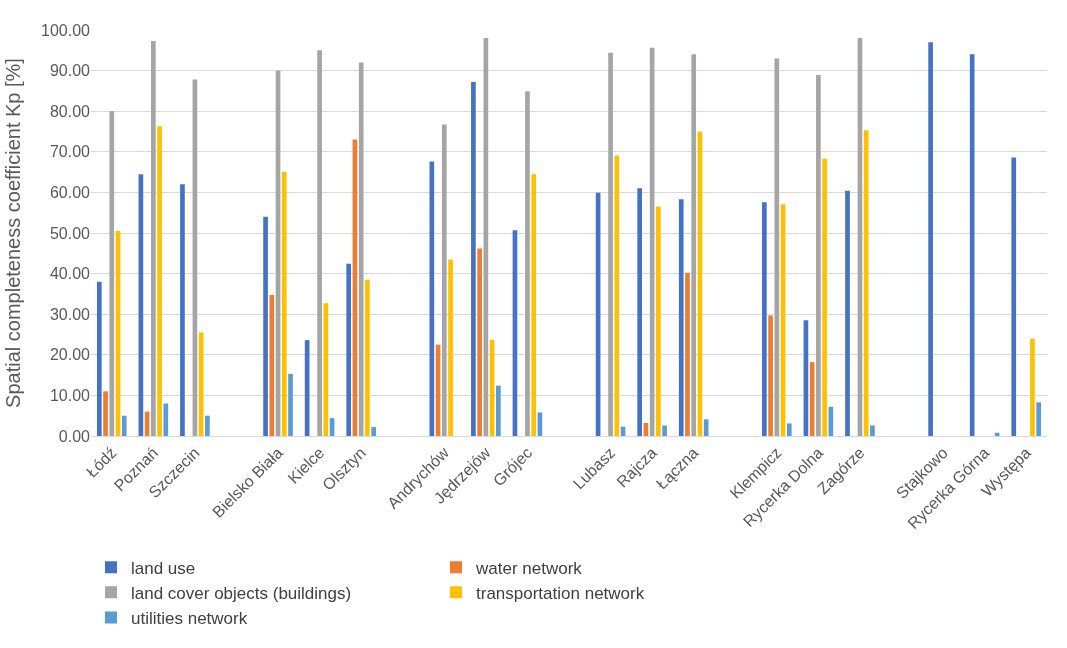  What do you see at coordinates (70, 314) in the screenshot?
I see `y-tick-label: 30.00` at bounding box center [70, 314].